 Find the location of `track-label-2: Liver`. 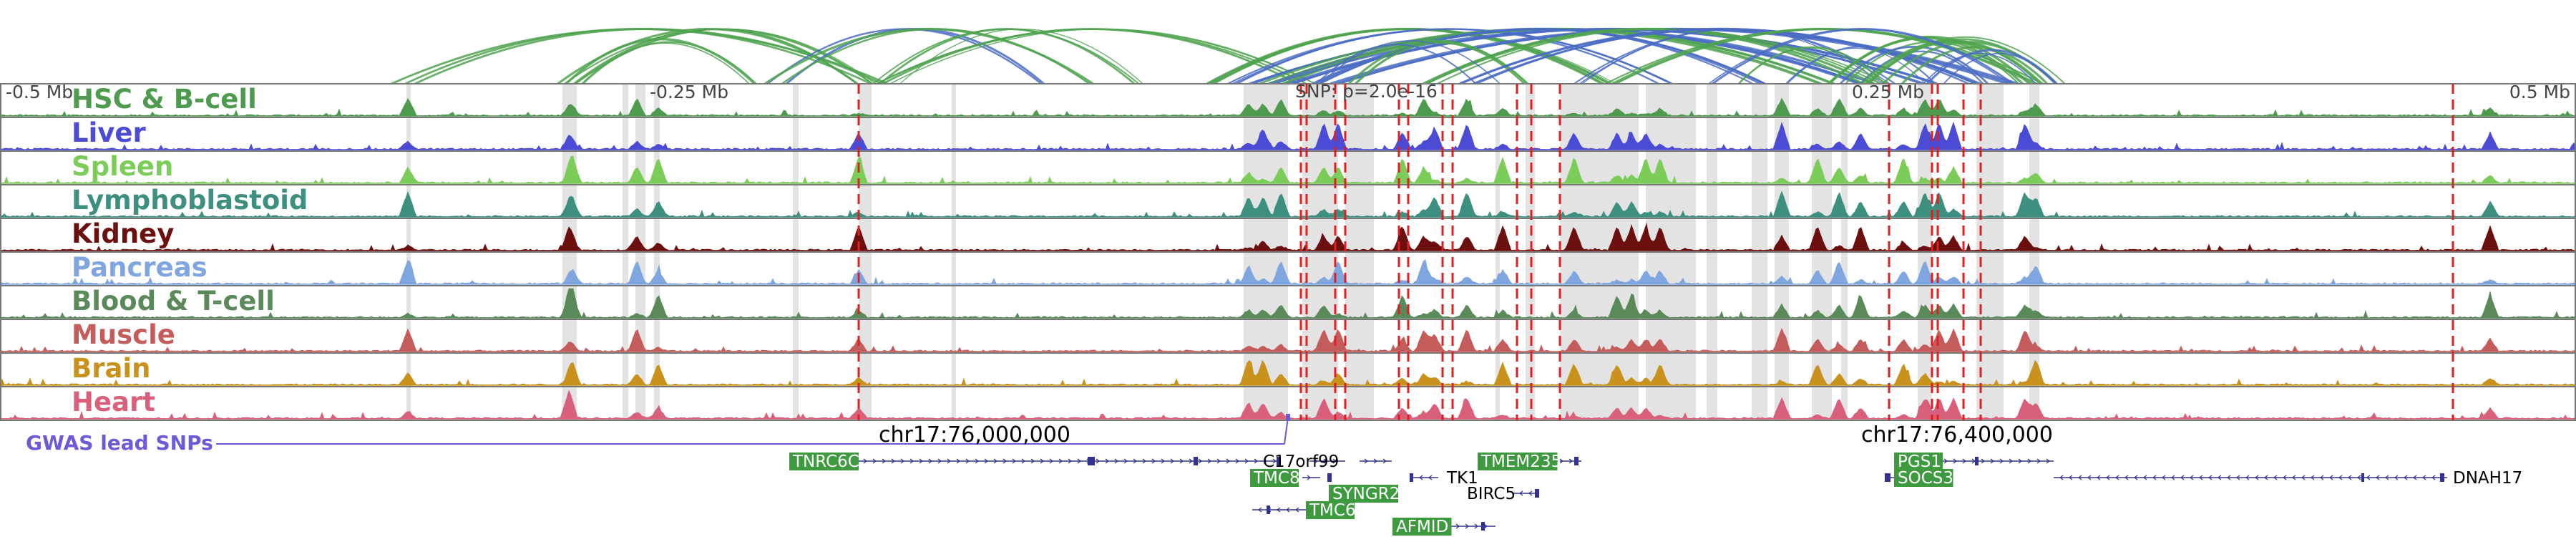

track-label-2: Liver is located at coordinates (109, 132).